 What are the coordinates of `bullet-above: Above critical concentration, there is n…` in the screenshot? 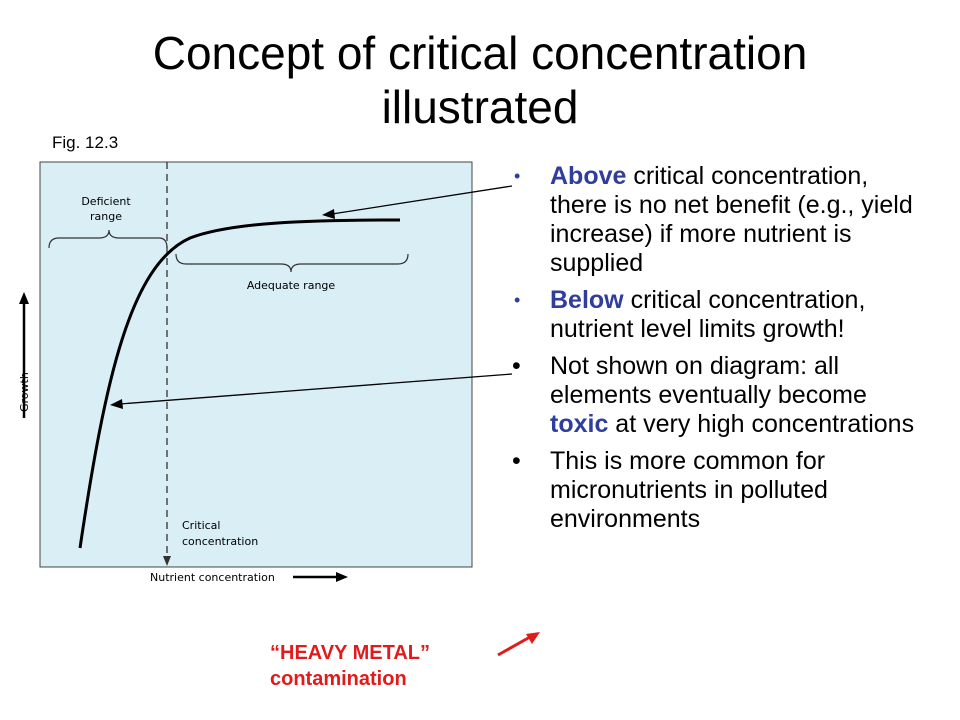 It's located at (720, 220).